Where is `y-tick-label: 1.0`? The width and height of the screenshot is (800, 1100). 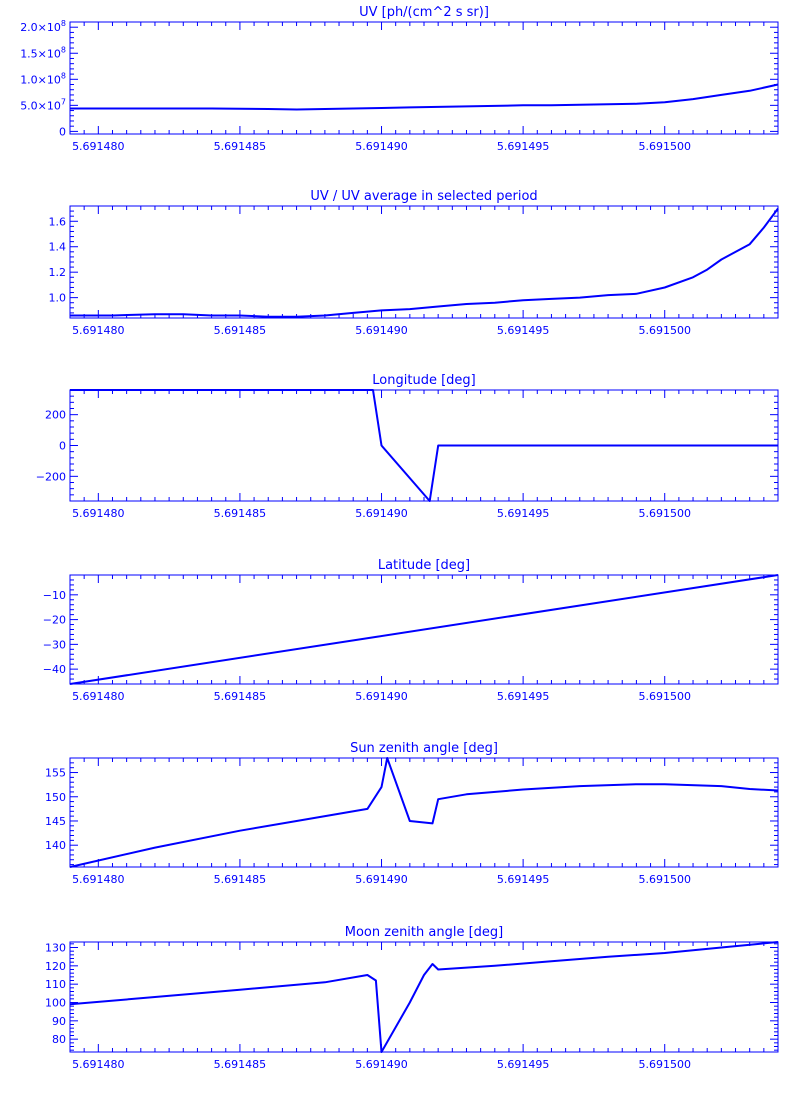 y-tick-label: 1.0 is located at coordinates (58, 298).